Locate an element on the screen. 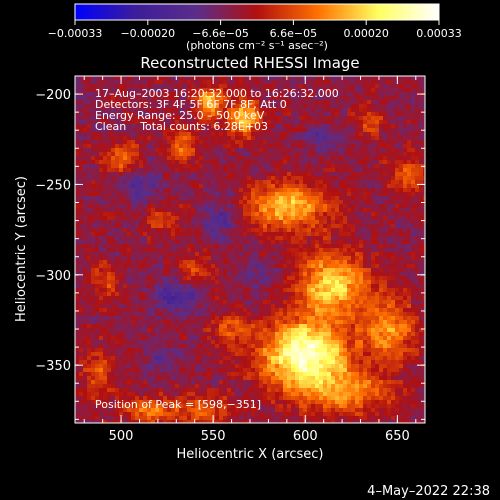  x-tick-label: 650 is located at coordinates (397, 436).